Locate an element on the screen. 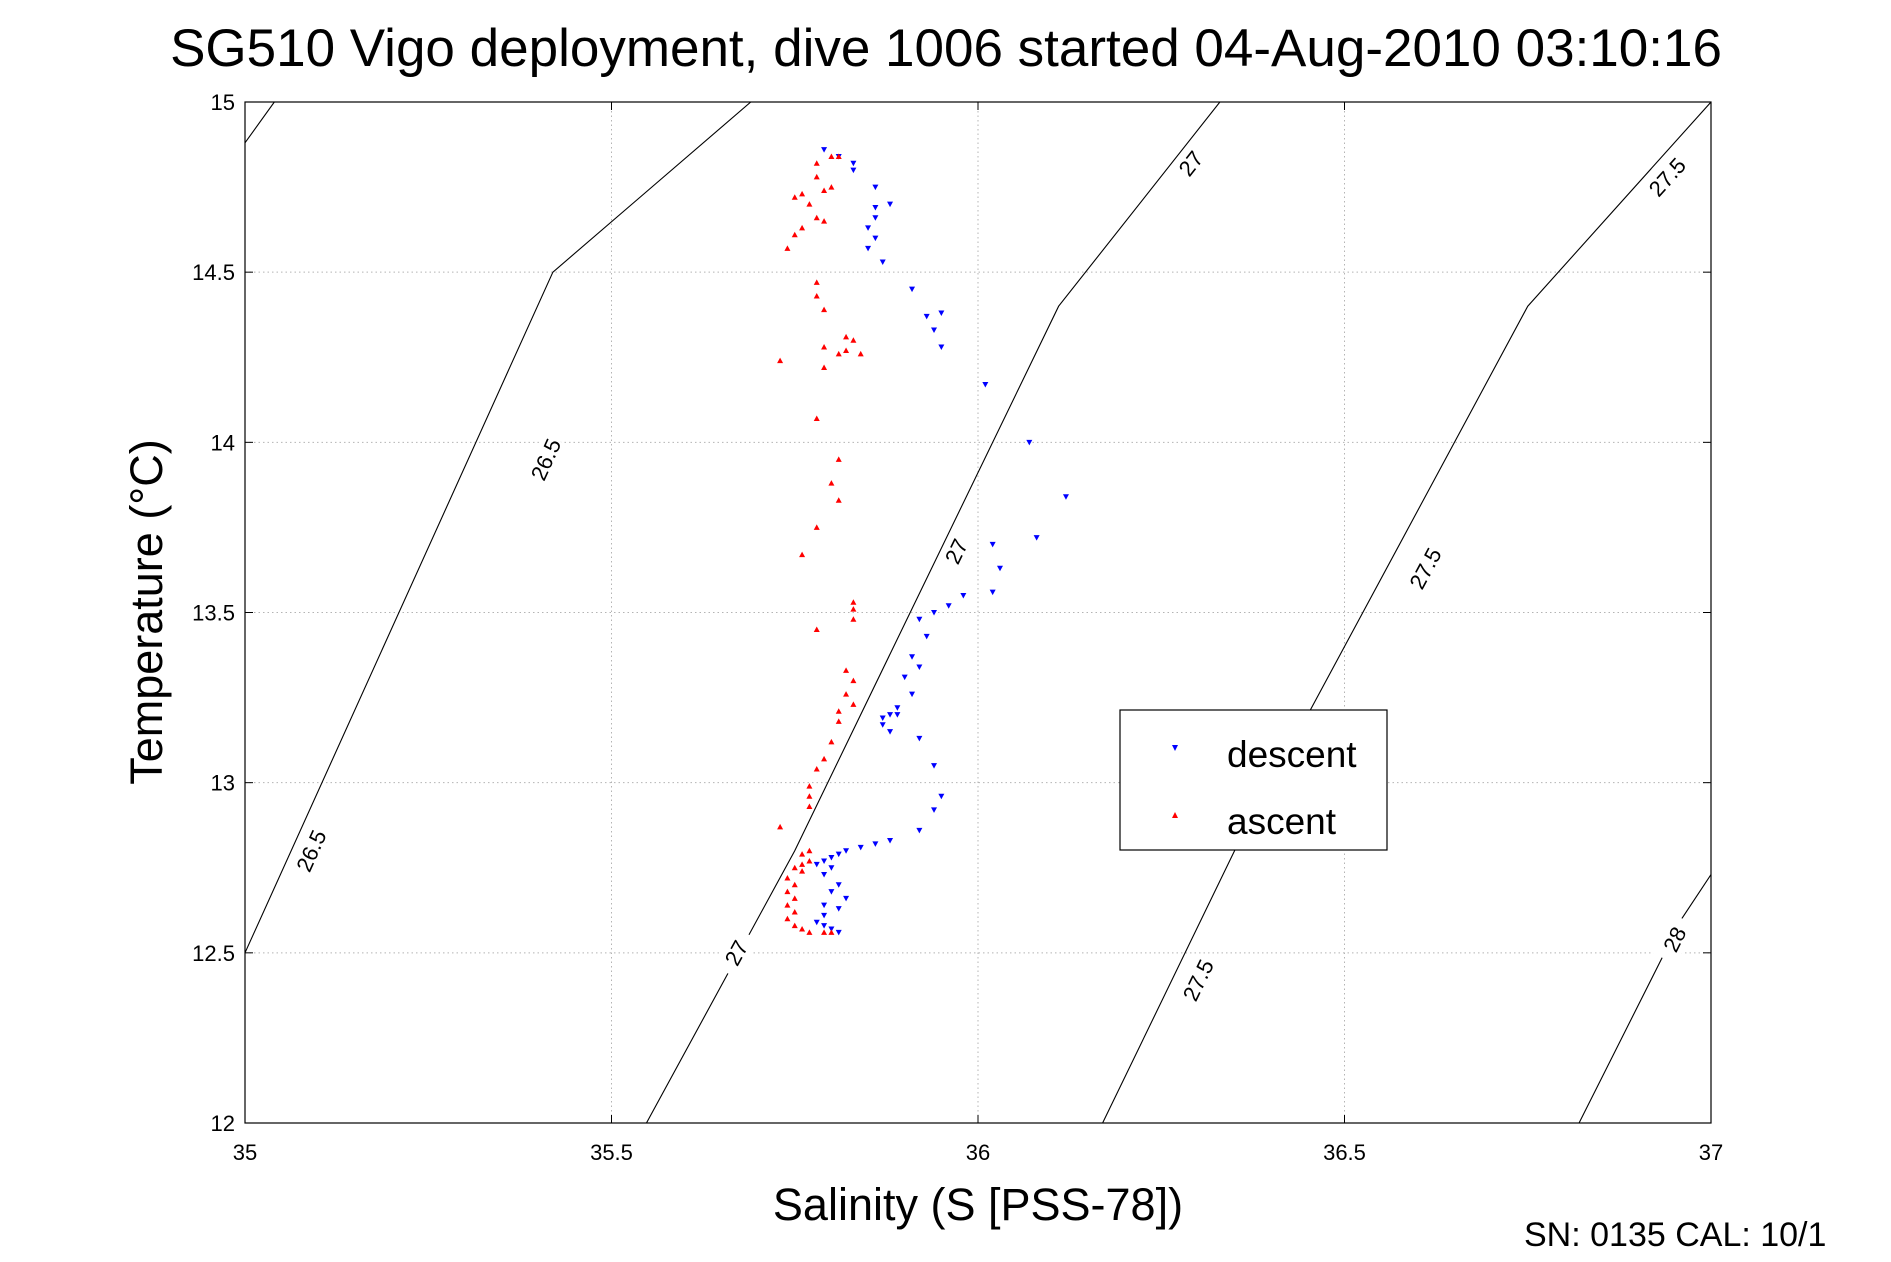  x-axis-label: Salinity (S [PSS-78]) is located at coordinates (978, 1204).